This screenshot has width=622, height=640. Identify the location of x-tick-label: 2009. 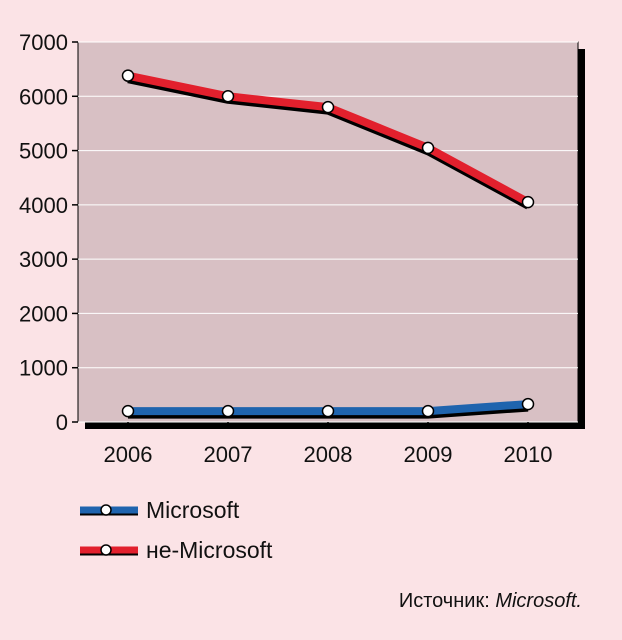
(428, 454).